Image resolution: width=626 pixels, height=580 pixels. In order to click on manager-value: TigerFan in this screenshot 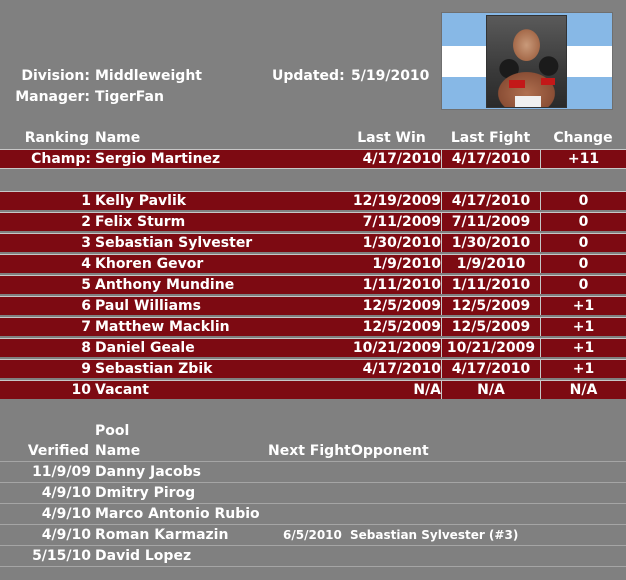, I will do `click(129, 97)`.